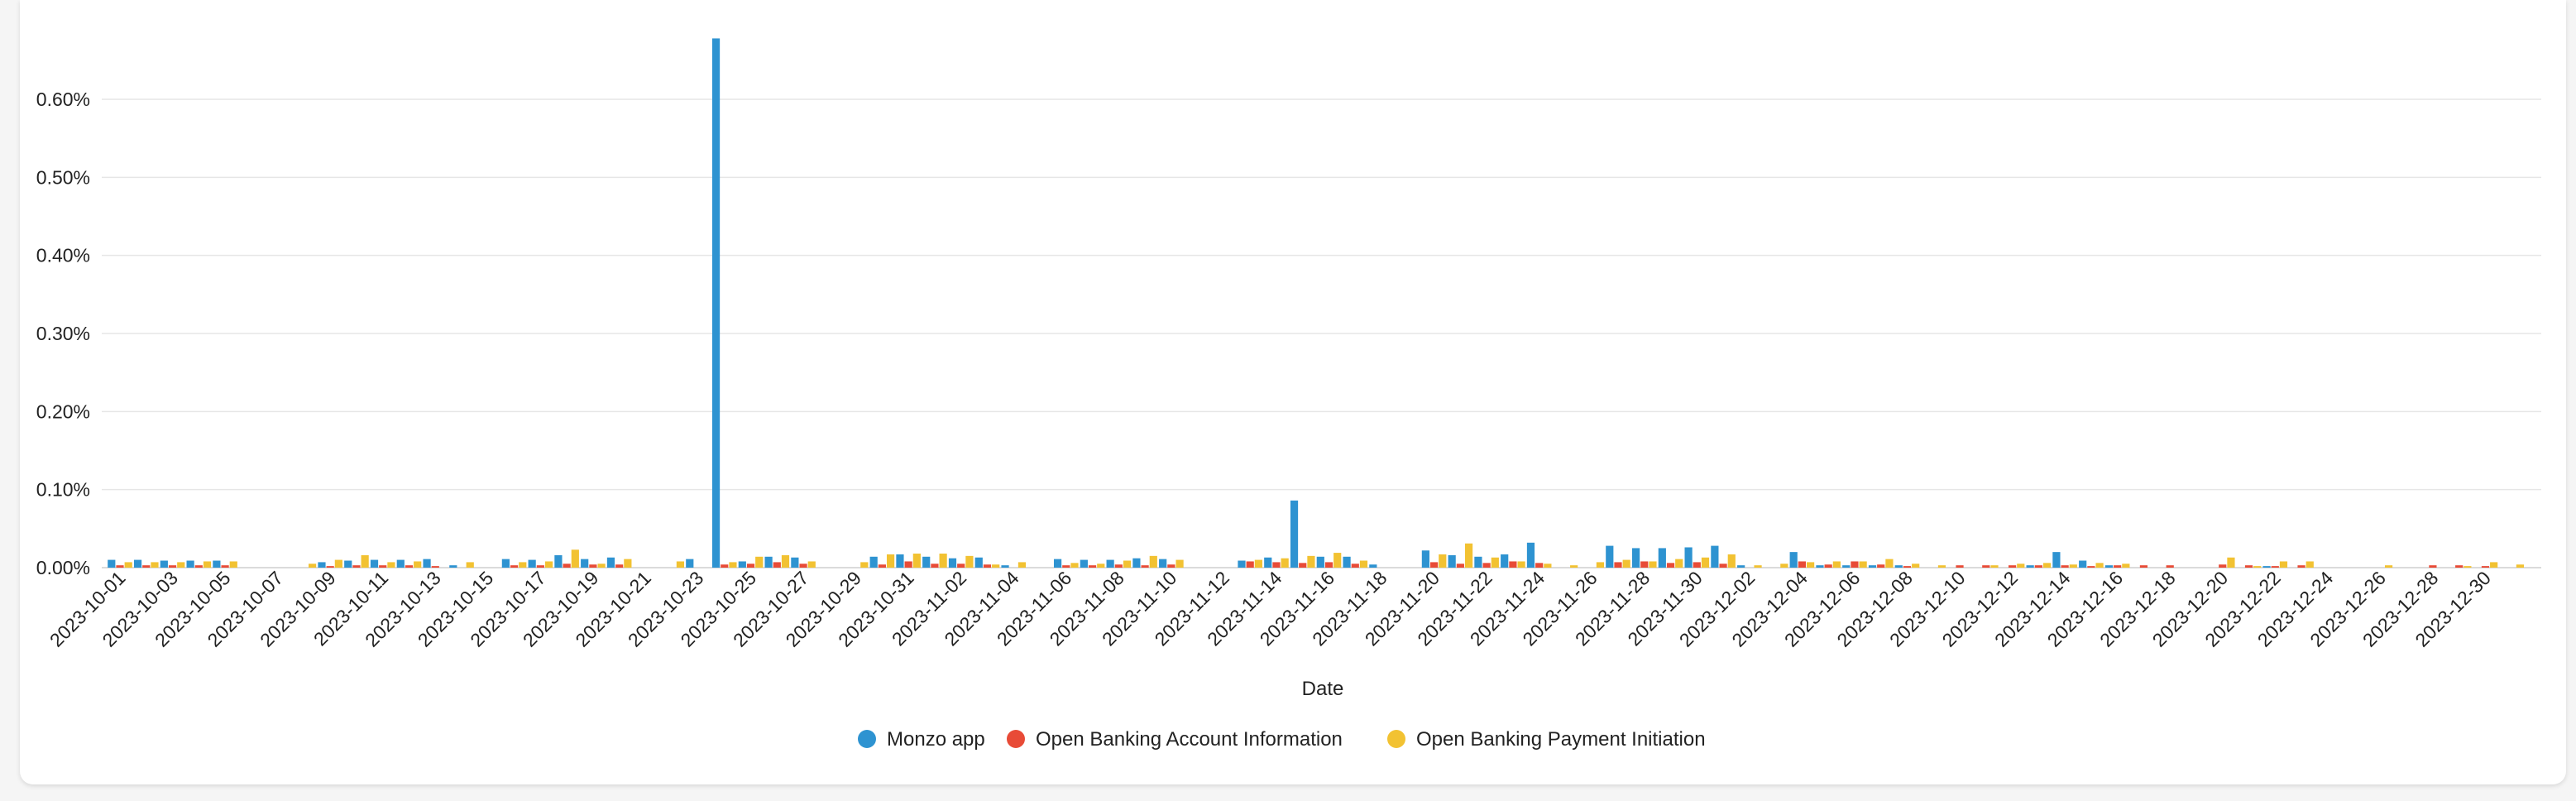  Describe the element at coordinates (1363, 564) in the screenshot. I see `bar: 2023-11-17` at that location.